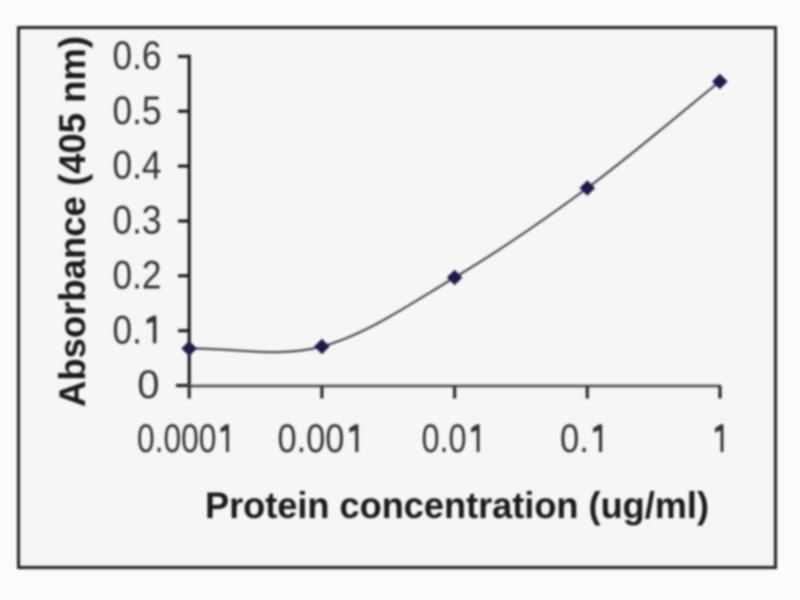  I want to click on svg-text: 0.2, so click(137, 275).